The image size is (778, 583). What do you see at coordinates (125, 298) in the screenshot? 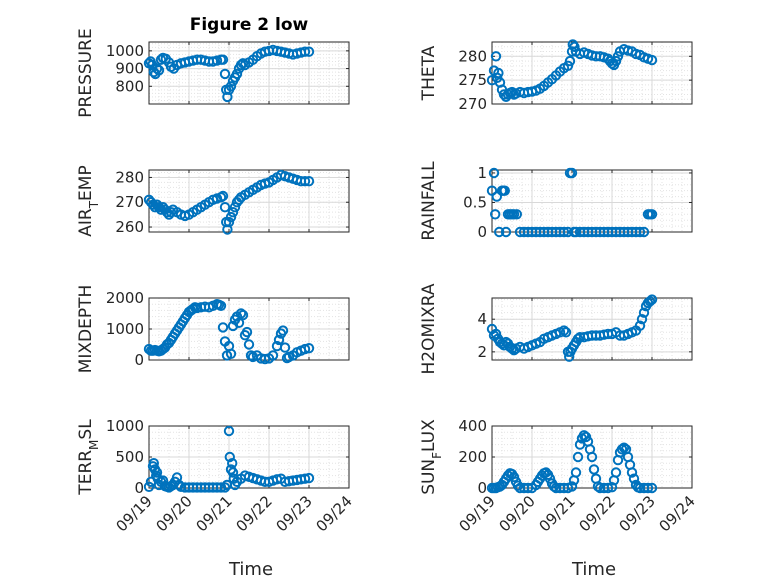
I see `mixdepth-y-tick-label: 2000` at bounding box center [125, 298].